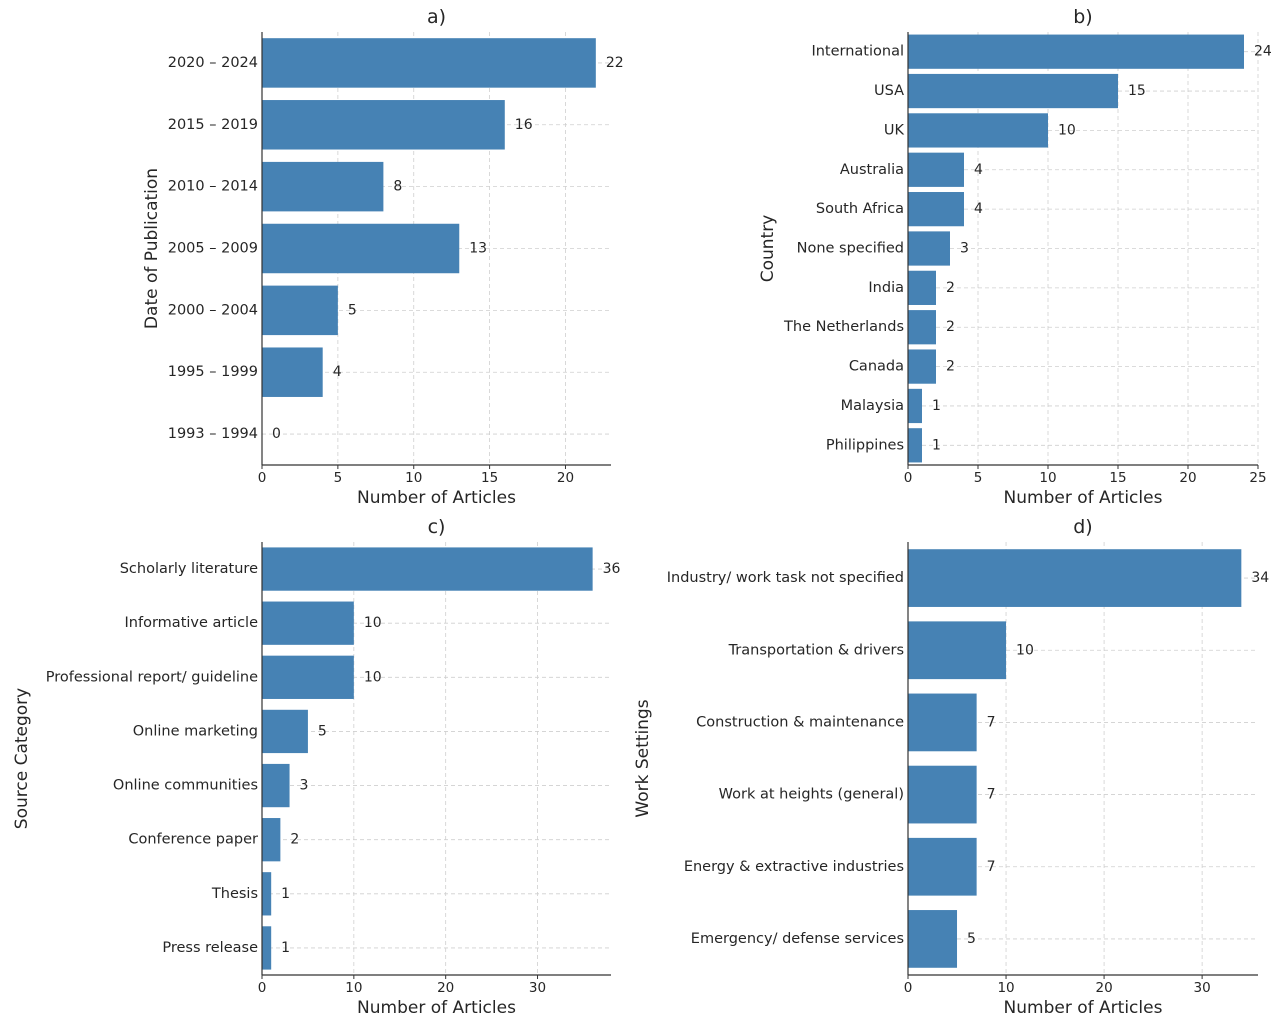  What do you see at coordinates (991, 722) in the screenshot?
I see `value-label-construction-maintenance: 7` at bounding box center [991, 722].